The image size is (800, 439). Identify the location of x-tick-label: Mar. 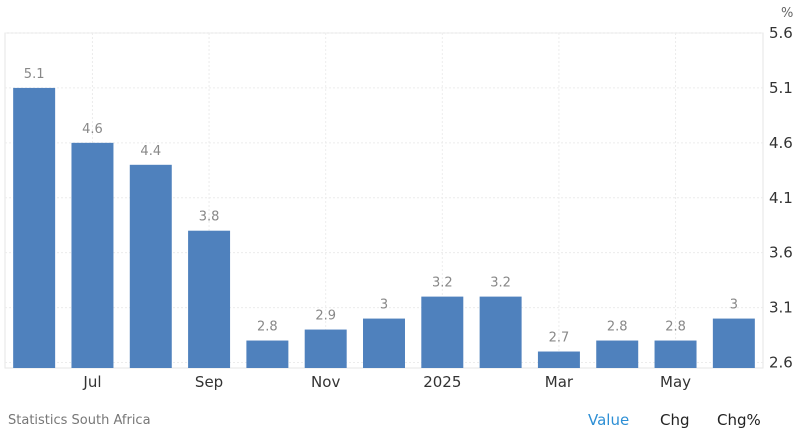
(559, 382).